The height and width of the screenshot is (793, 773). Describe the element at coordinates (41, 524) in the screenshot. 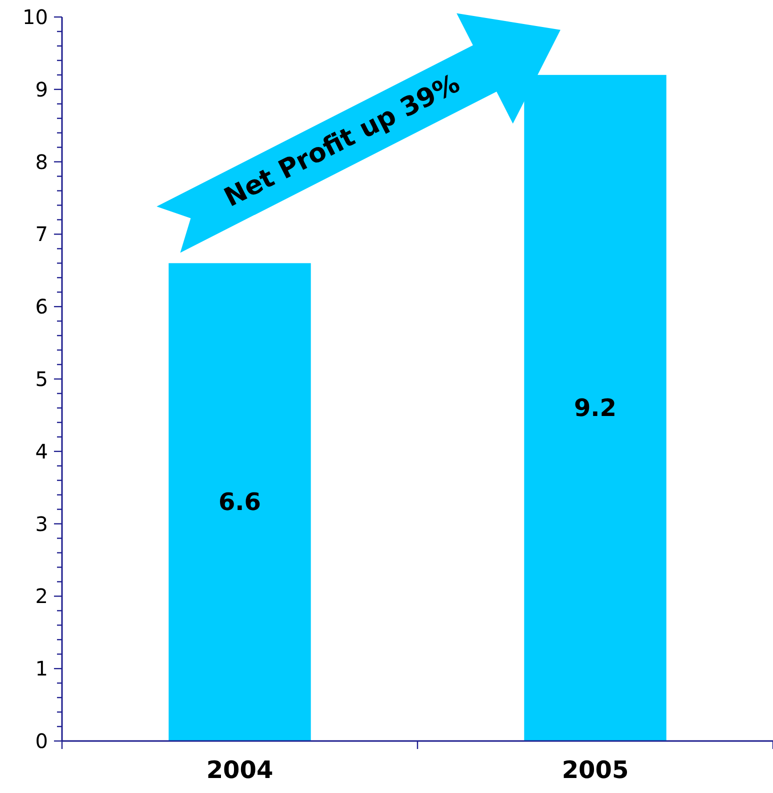

I see `y-tick-label: 3` at that location.